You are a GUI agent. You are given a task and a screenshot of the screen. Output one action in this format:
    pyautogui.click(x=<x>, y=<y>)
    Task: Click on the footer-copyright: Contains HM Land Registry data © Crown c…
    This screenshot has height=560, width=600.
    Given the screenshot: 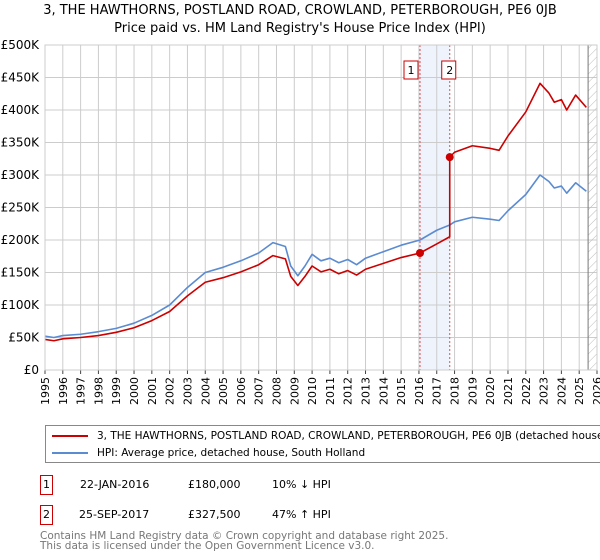 What is the action you would take?
    pyautogui.click(x=244, y=536)
    